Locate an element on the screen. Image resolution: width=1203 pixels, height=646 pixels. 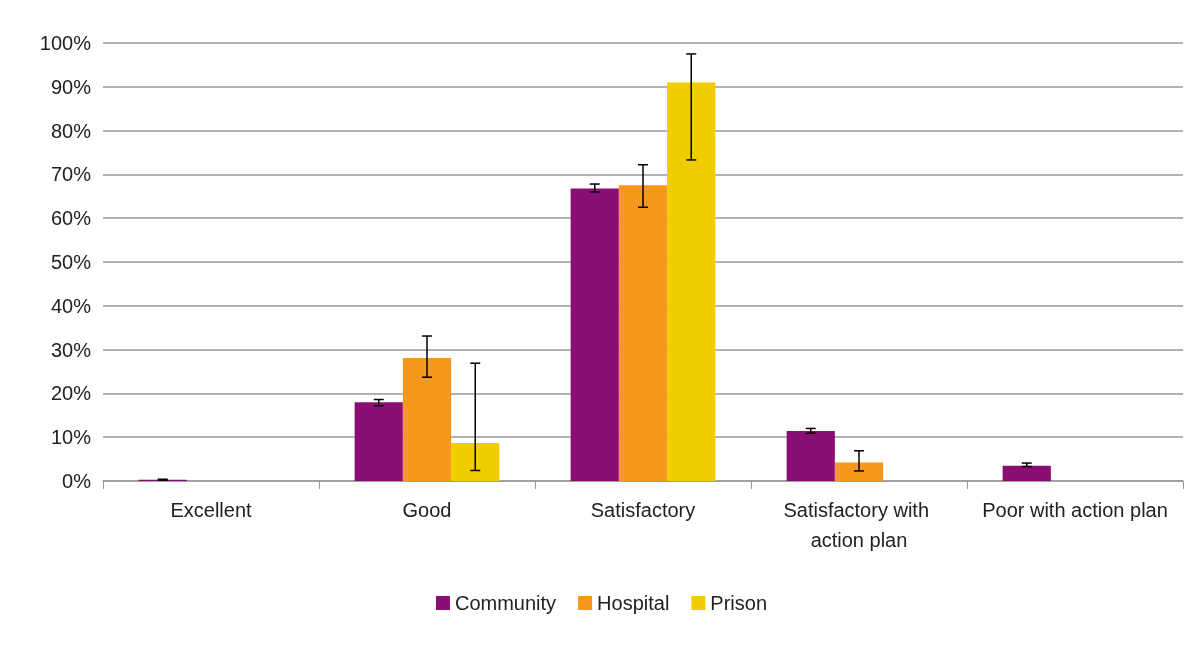
y-tick-label: 0% is located at coordinates (77, 481).